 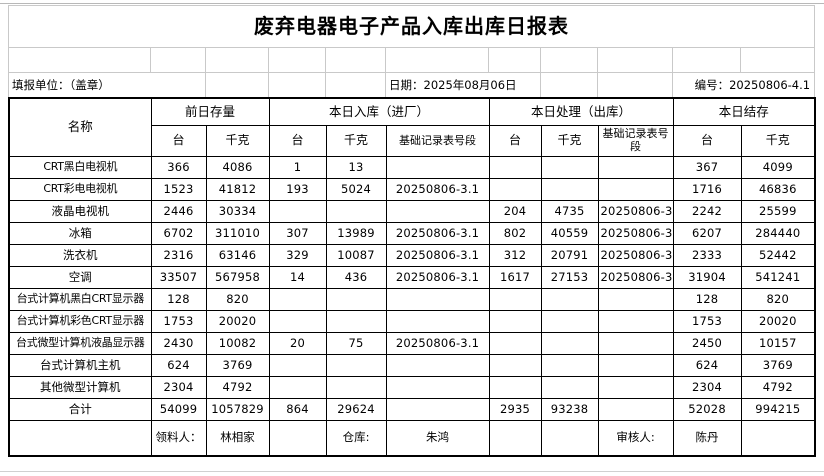 I want to click on cell-prev-units: 366, so click(x=178, y=167).